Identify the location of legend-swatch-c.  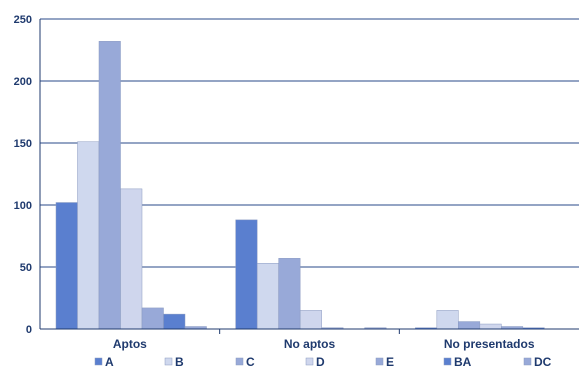
(239, 361).